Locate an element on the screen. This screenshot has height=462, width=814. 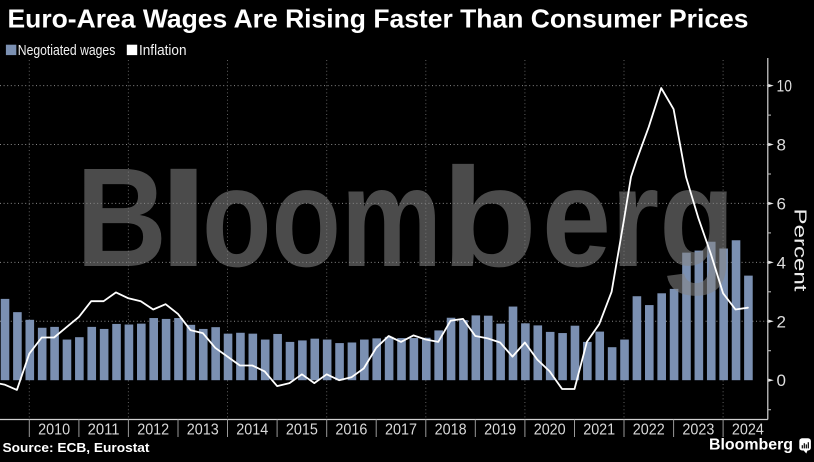
svg-text: Percent is located at coordinates (801, 250).